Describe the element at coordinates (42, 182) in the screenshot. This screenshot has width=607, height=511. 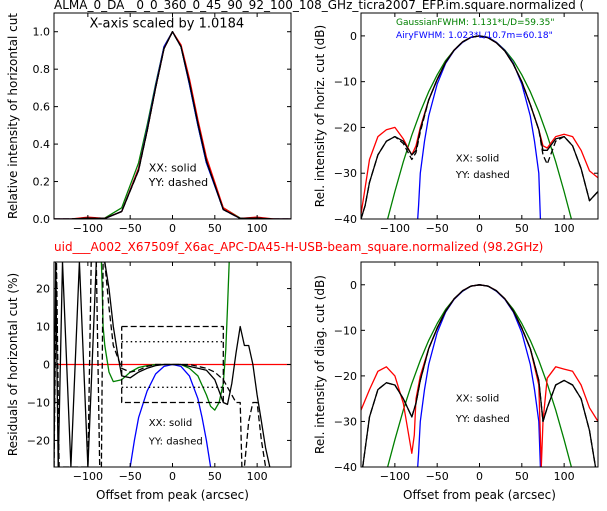
I see `y-tick-label: 0.2` at that location.